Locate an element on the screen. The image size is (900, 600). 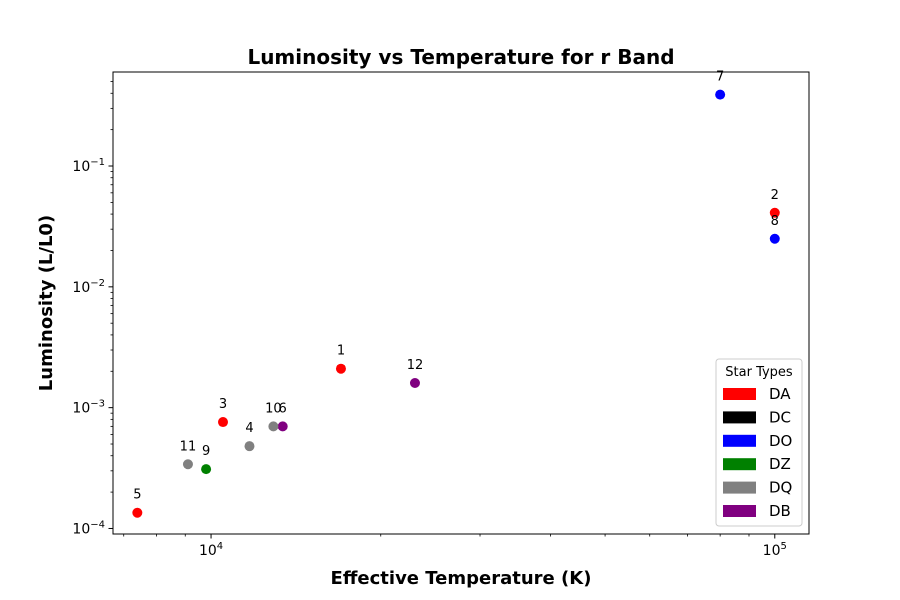
y-tick-label: 10⁻¹ is located at coordinates (88, 166).